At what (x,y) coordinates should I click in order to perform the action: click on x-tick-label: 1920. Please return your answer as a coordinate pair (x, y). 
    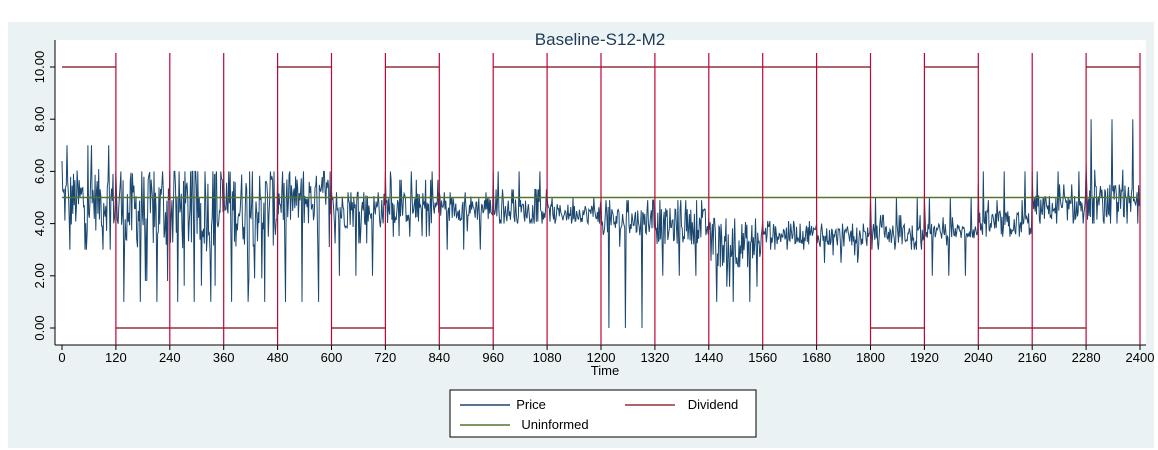
    Looking at the image, I should click on (924, 357).